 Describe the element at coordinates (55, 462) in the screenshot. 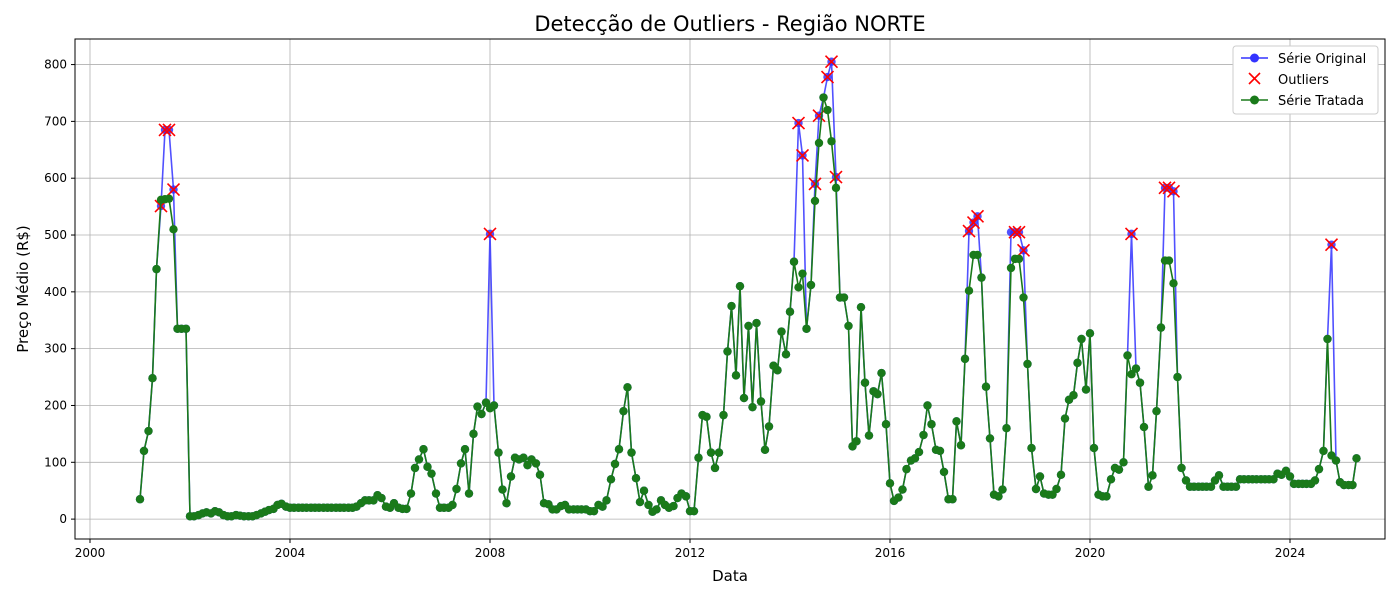

I see `y-tick-label: 100` at that location.